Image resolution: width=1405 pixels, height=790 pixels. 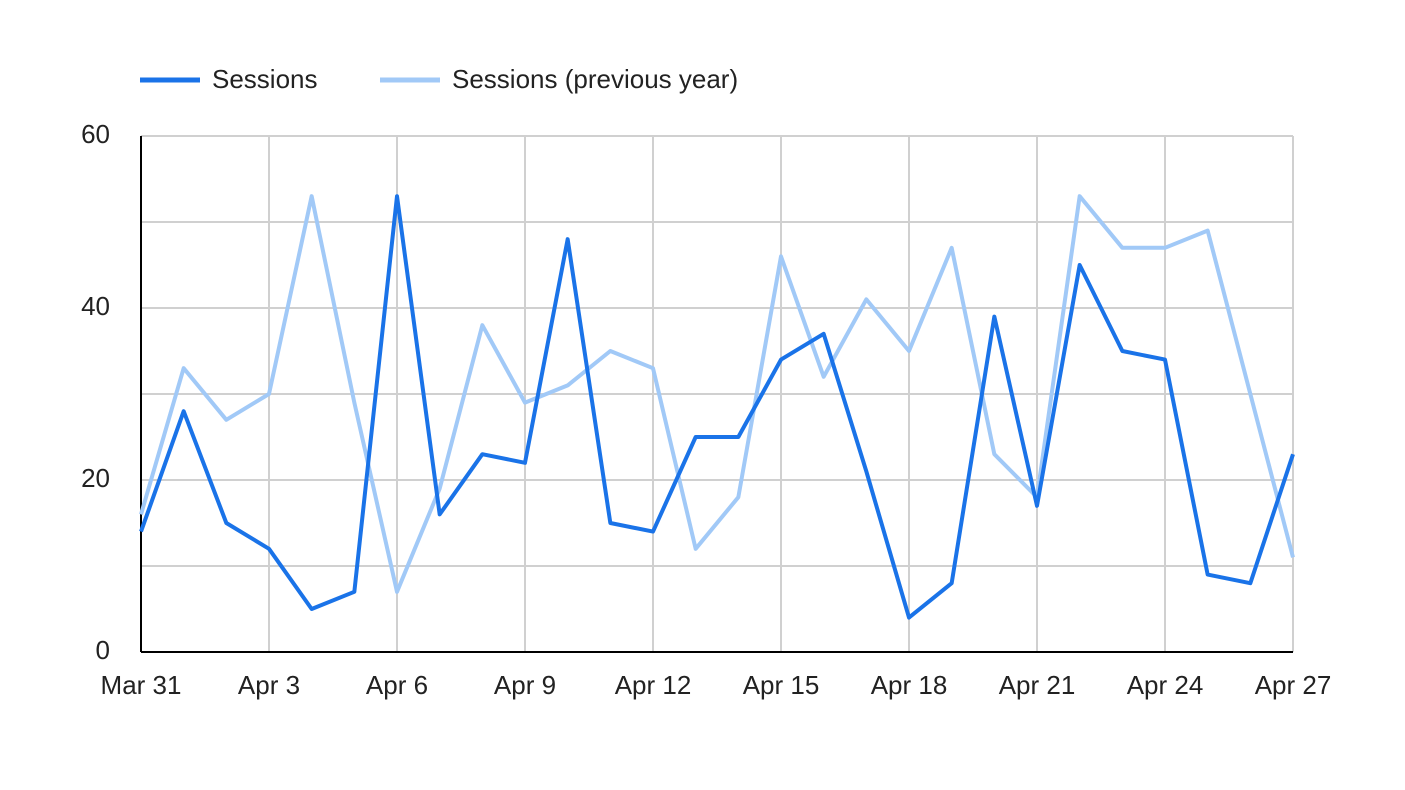 I want to click on x-tick-label: Apr 24, so click(x=1165, y=685).